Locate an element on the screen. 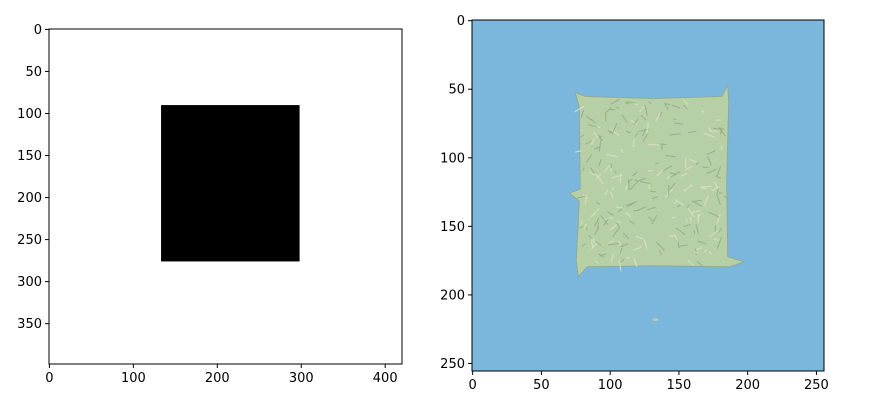  mask-marks is located at coordinates (230, 183).